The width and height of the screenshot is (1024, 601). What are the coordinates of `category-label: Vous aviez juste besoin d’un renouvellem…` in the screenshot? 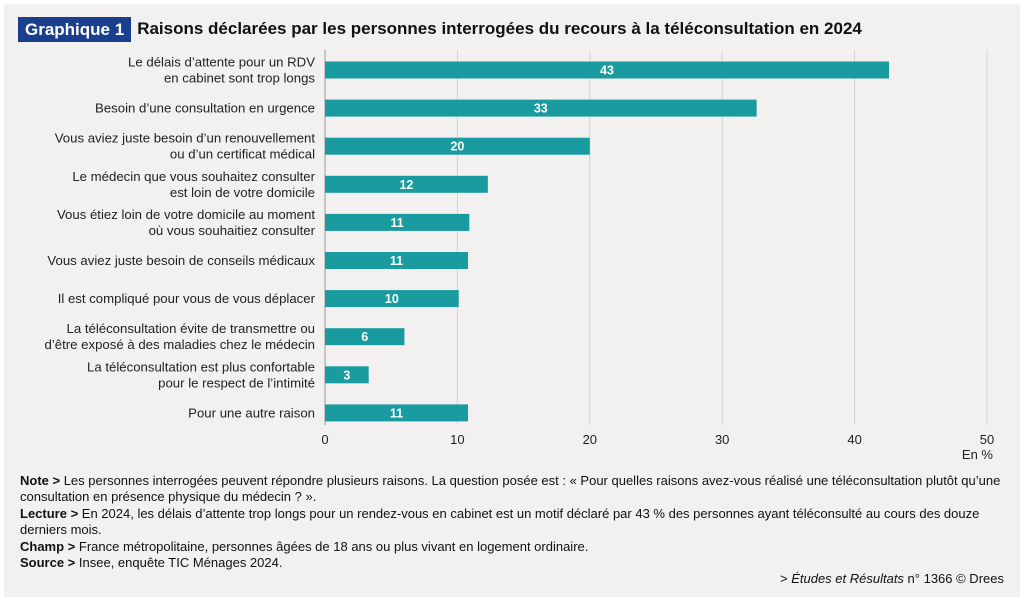 It's located at (185, 146).